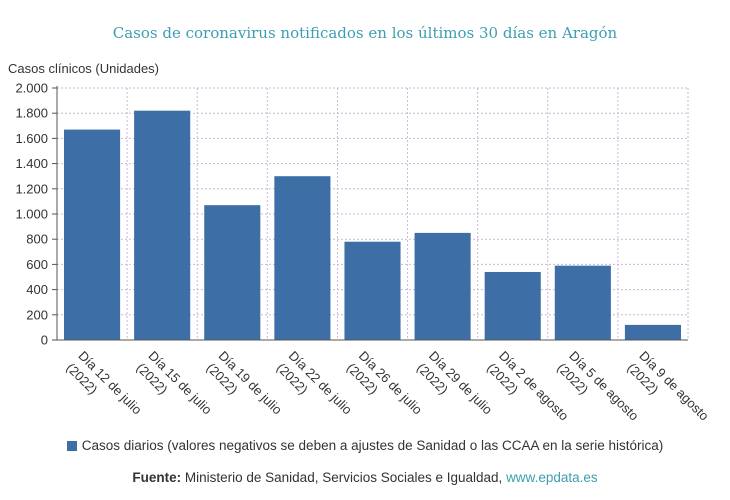 This screenshot has width=730, height=500. Describe the element at coordinates (44, 340) in the screenshot. I see `y-tick-label: 0` at that location.